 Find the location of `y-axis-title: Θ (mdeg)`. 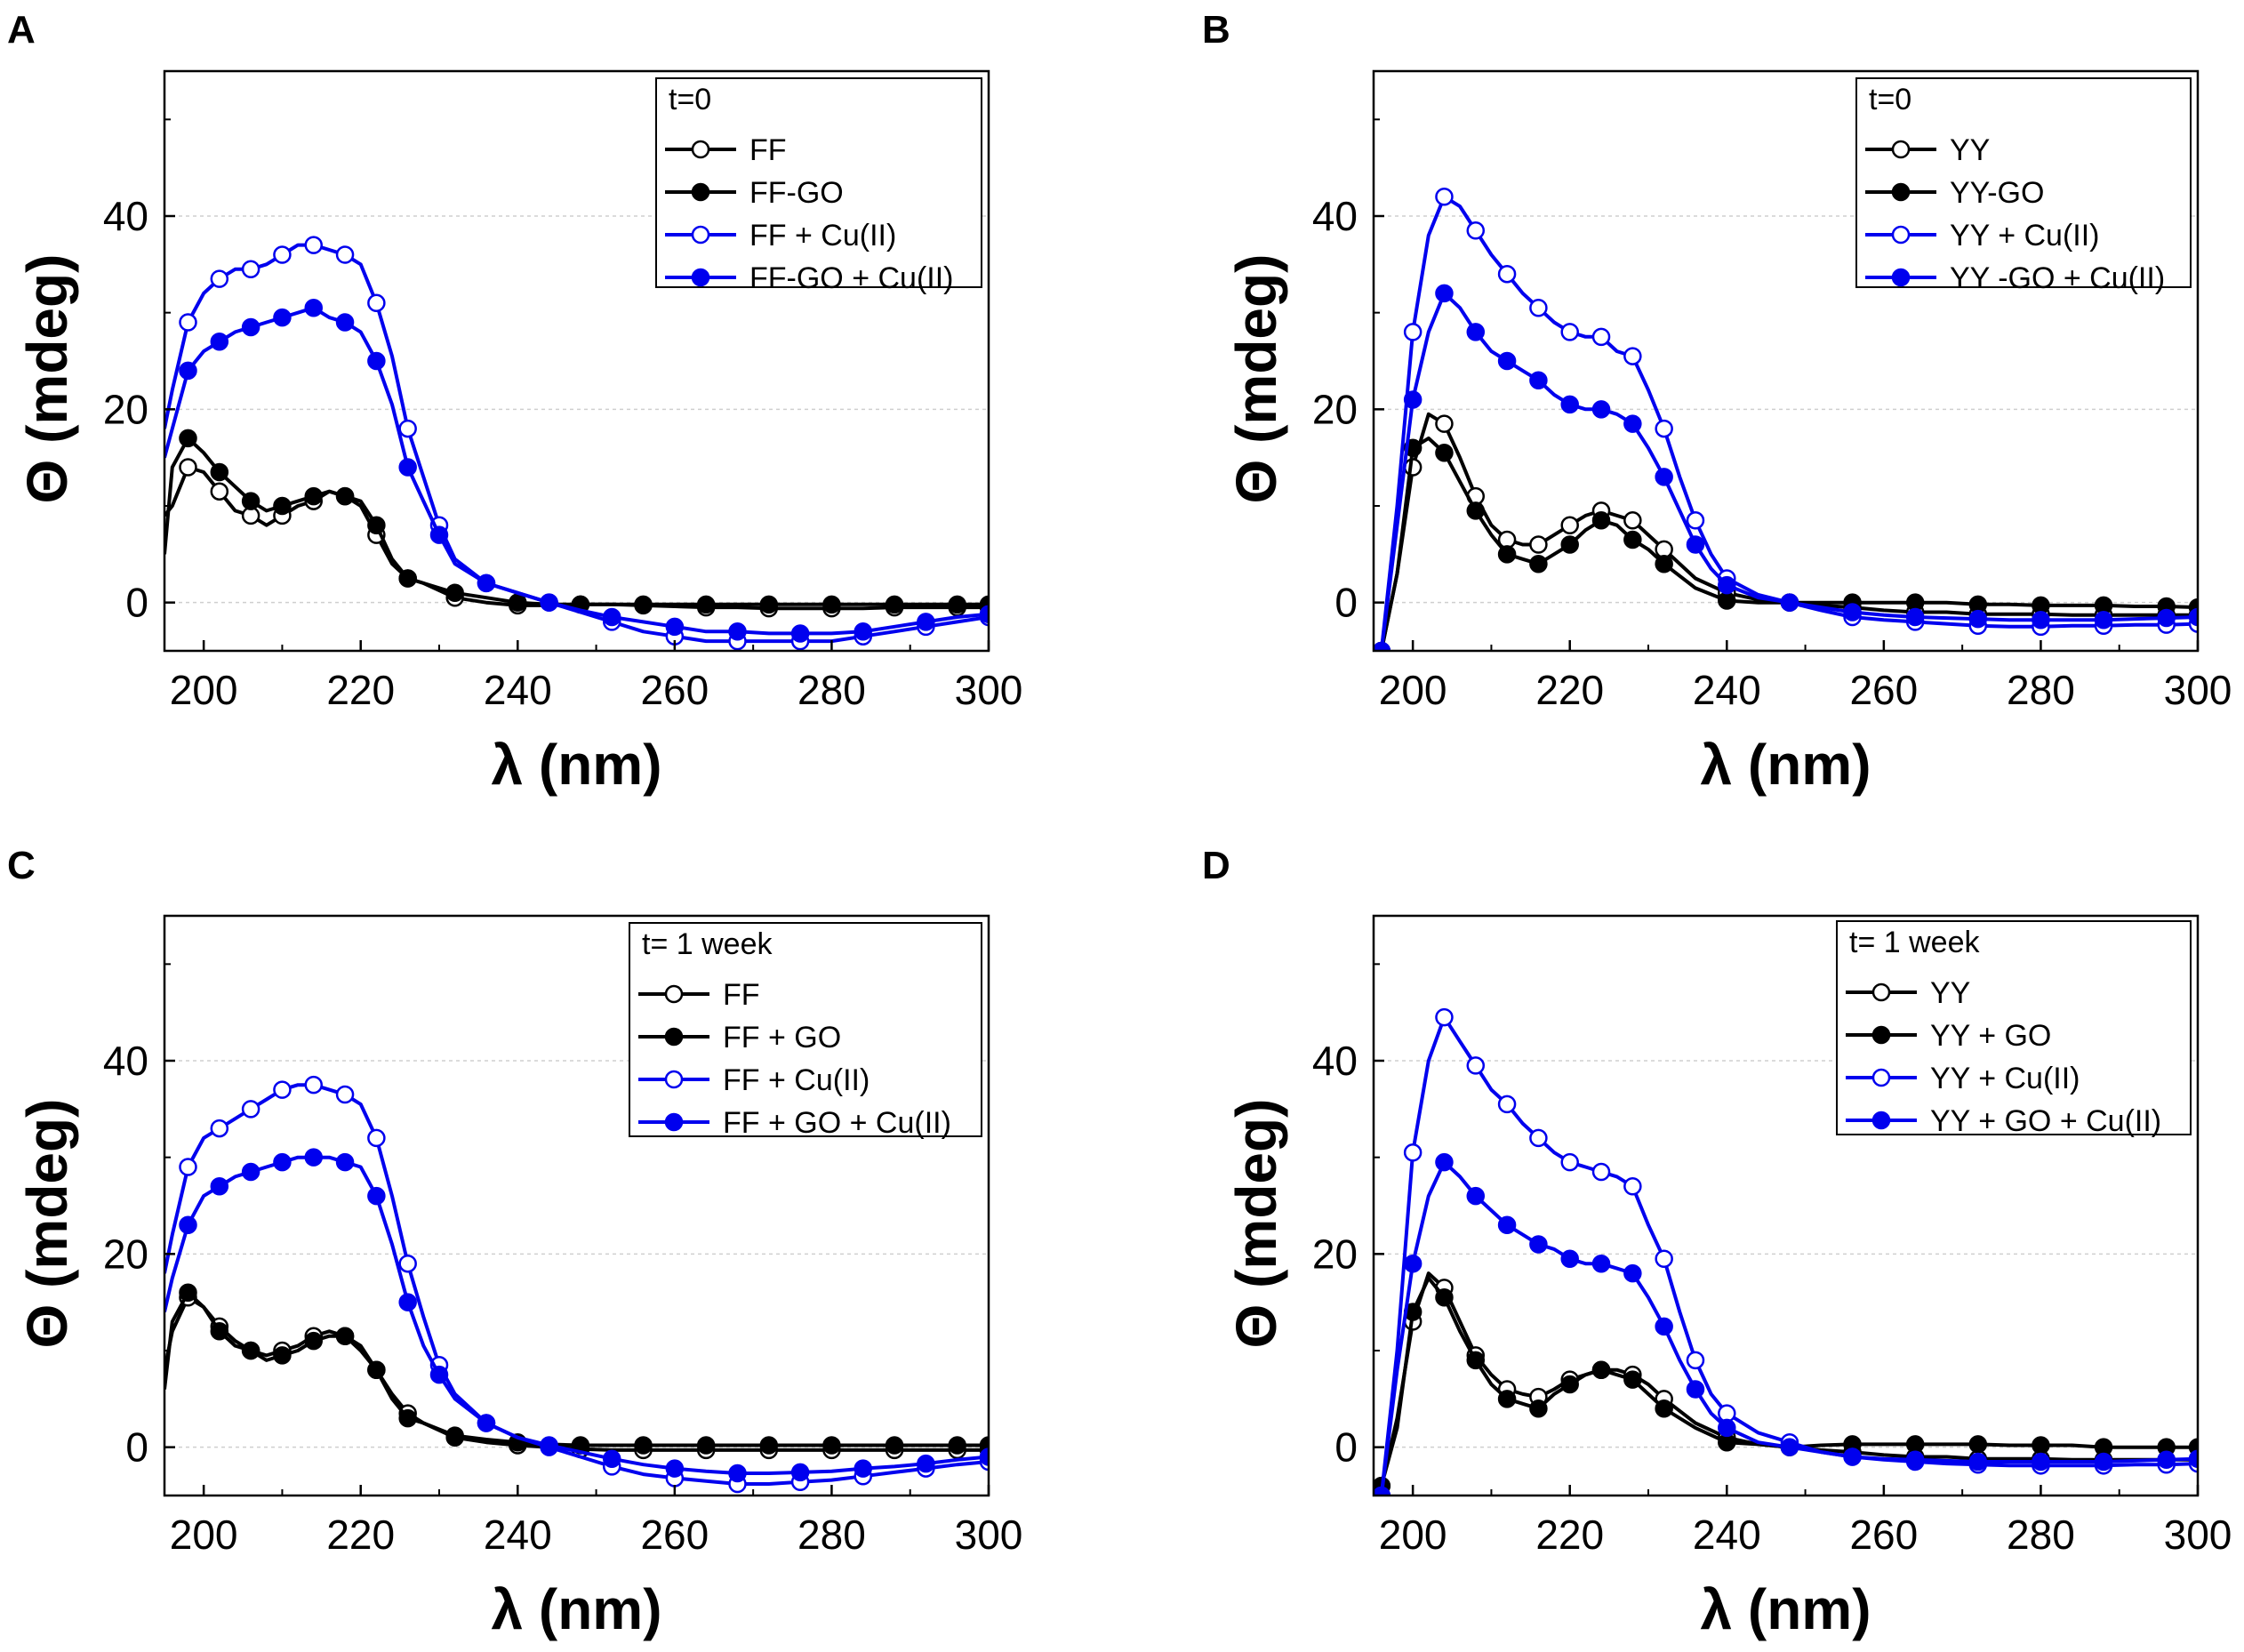

y-axis-title: Θ (mdeg) is located at coordinates (47, 1224).